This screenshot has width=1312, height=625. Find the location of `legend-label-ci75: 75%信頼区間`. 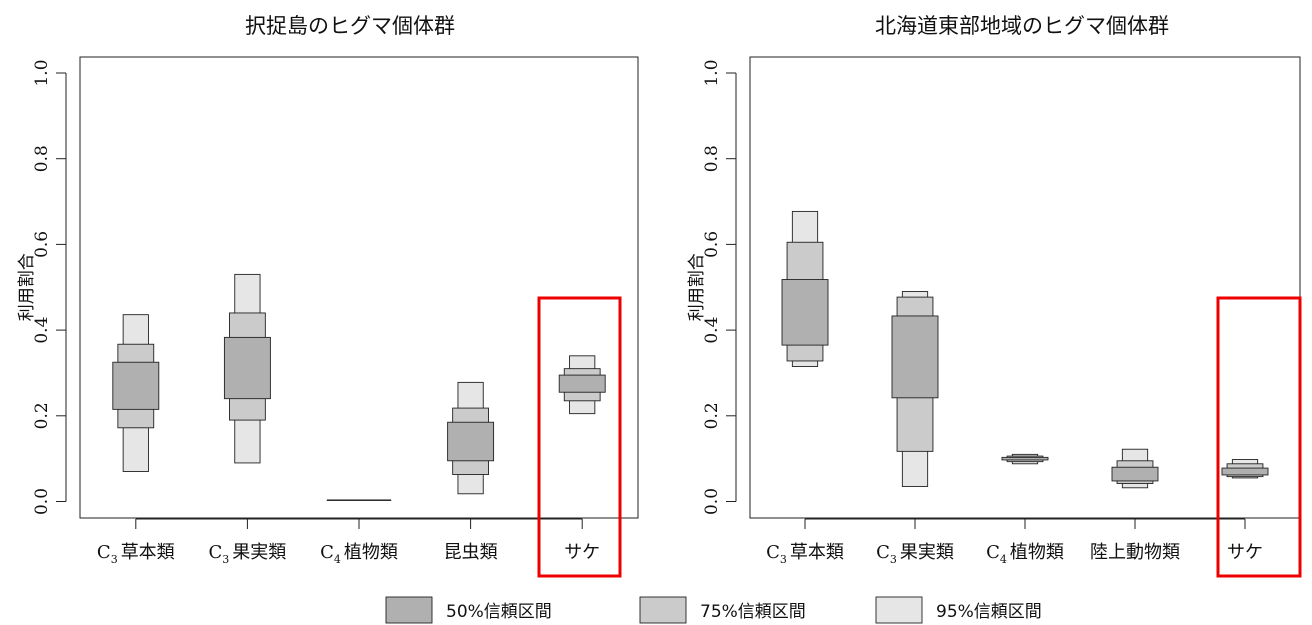

legend-label-ci75: 75%信頼区間 is located at coordinates (753, 612).